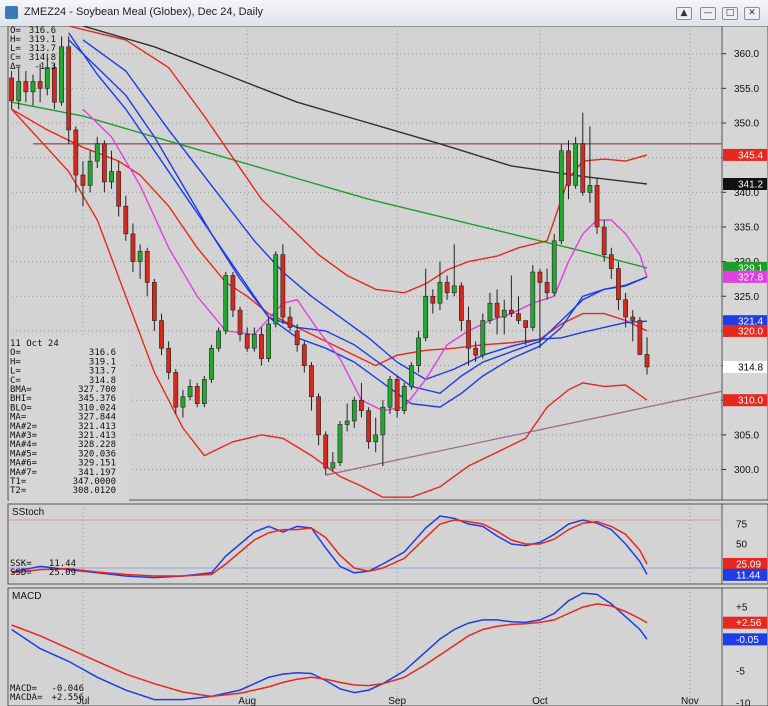 The image size is (768, 706). I want to click on sstoch-readout-value: 25.09, so click(62, 573).